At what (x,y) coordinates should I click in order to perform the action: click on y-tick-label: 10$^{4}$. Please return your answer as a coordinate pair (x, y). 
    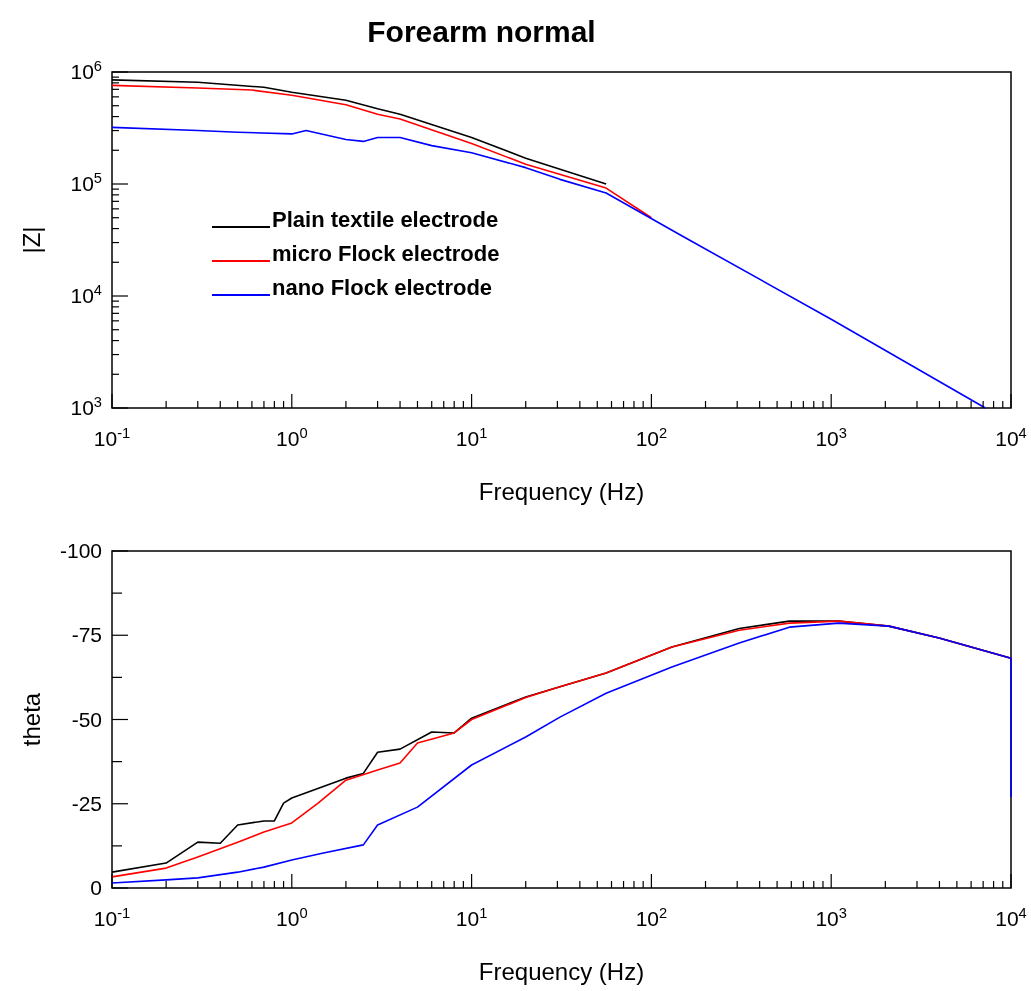
    Looking at the image, I should click on (86, 294).